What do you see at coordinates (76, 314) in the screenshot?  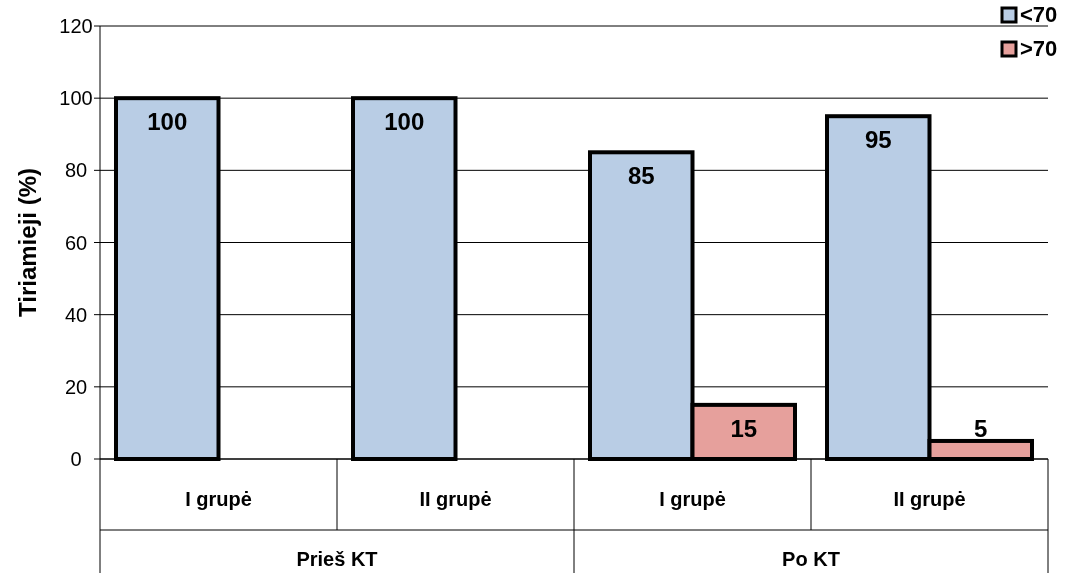 I see `y-tick-label: 40` at bounding box center [76, 314].